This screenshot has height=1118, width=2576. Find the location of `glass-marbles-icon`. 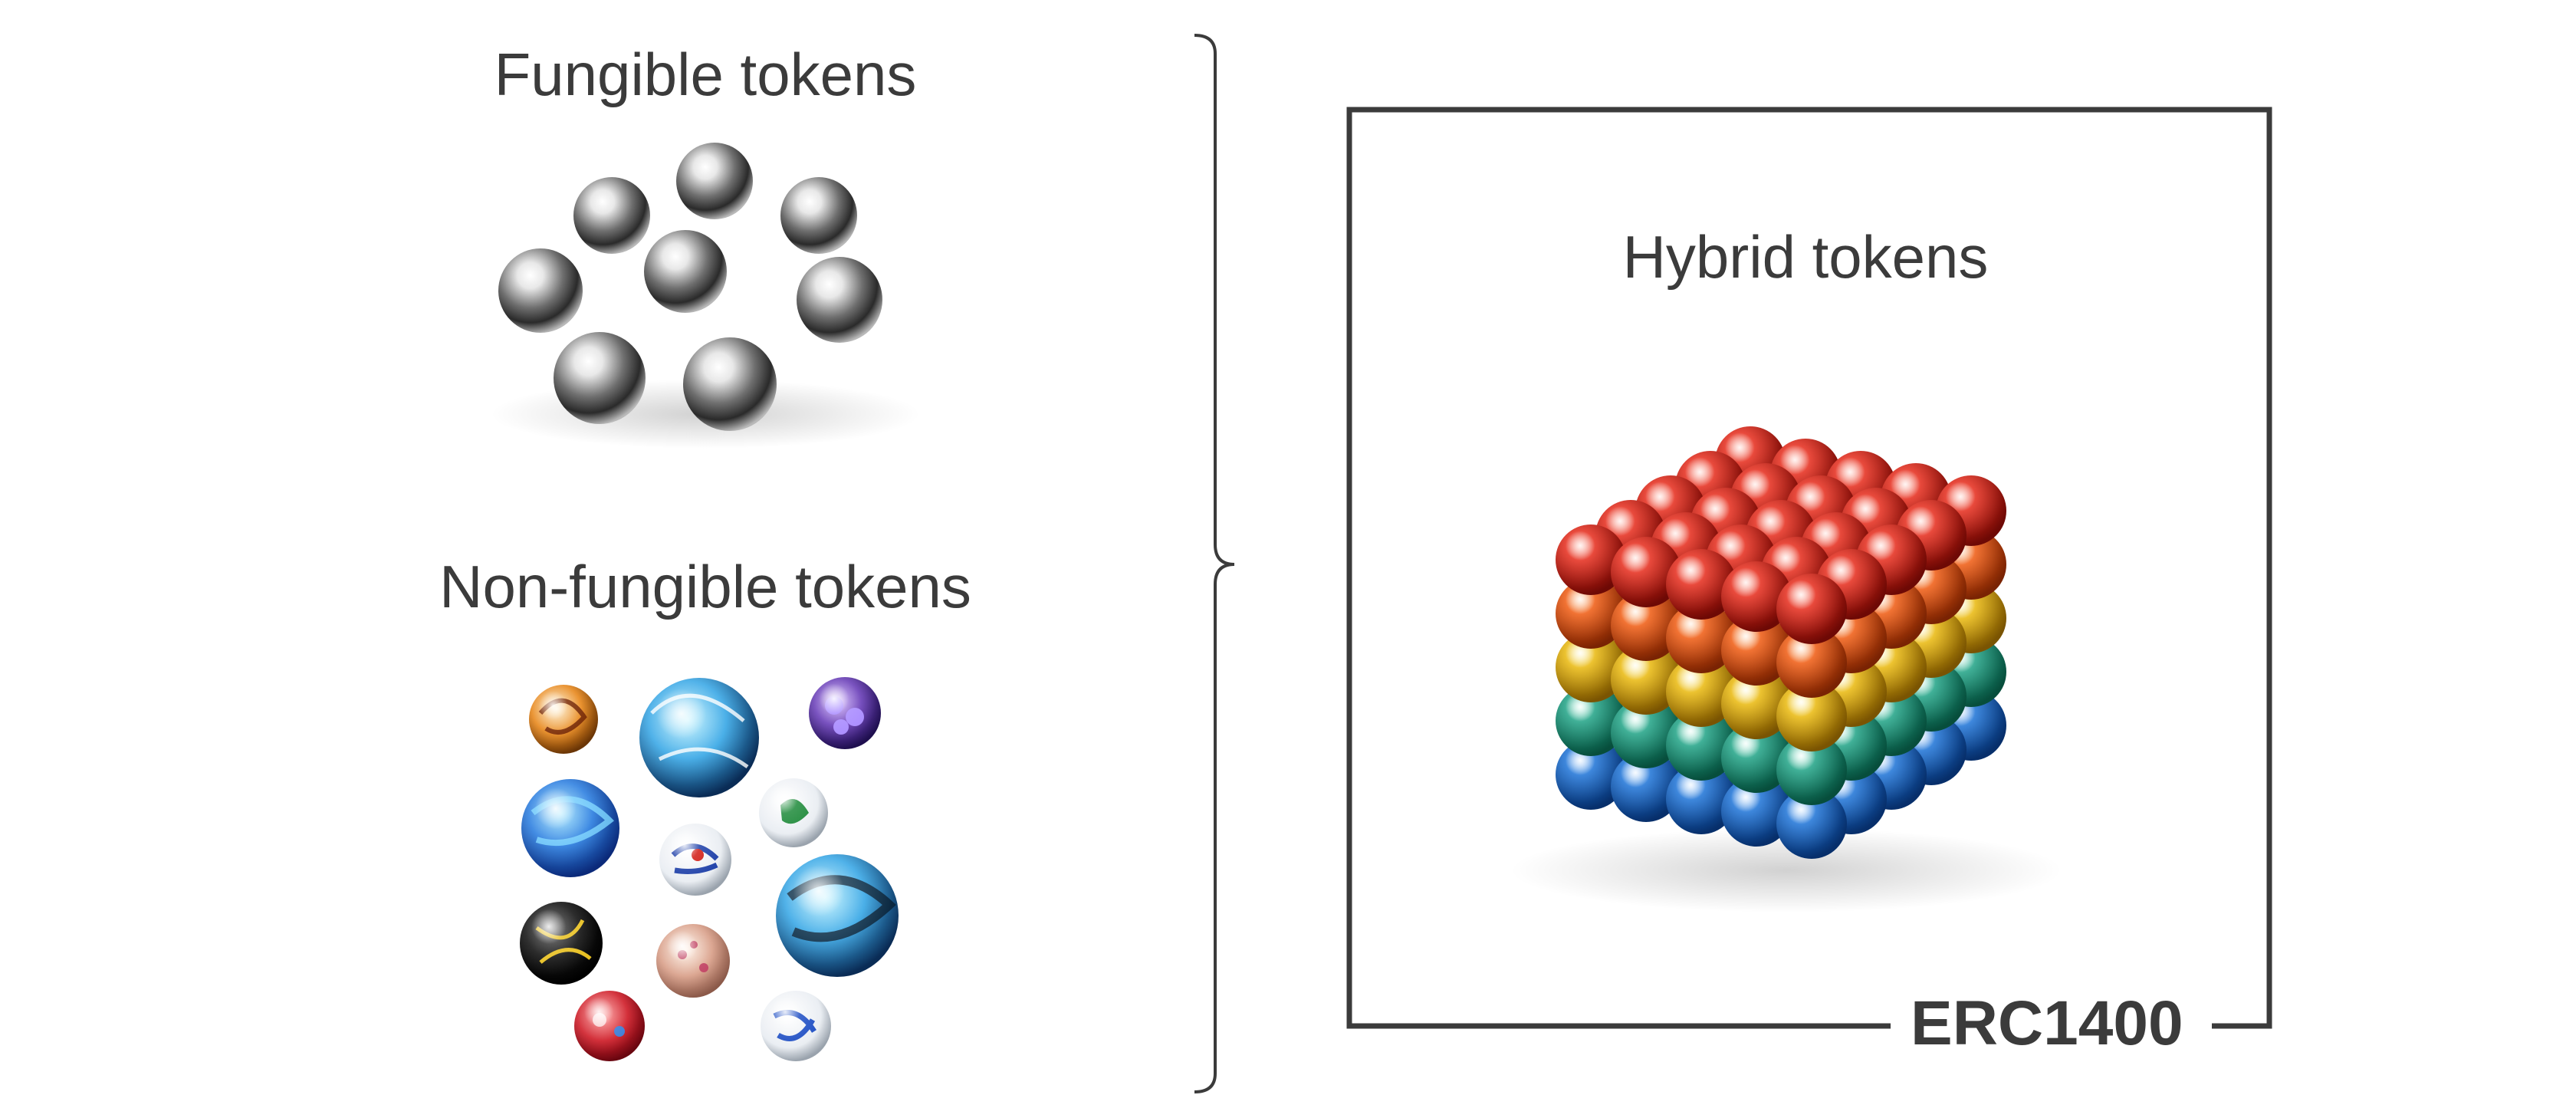

glass-marbles-icon is located at coordinates (709, 869).